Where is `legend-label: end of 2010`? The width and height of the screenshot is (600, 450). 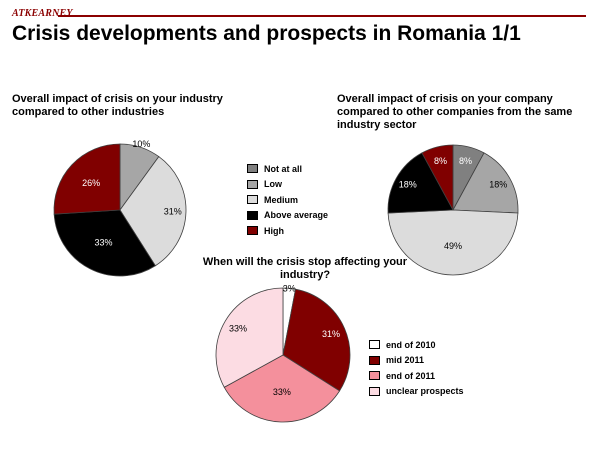
legend-label: end of 2010 is located at coordinates (411, 344).